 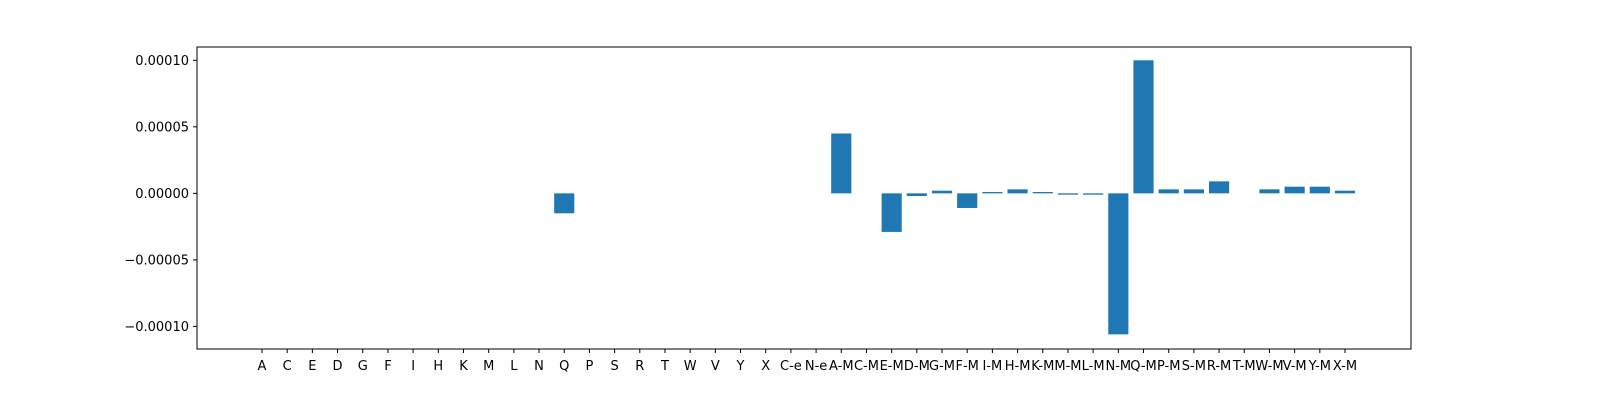 I want to click on x-tick-label: E-M, so click(x=892, y=366).